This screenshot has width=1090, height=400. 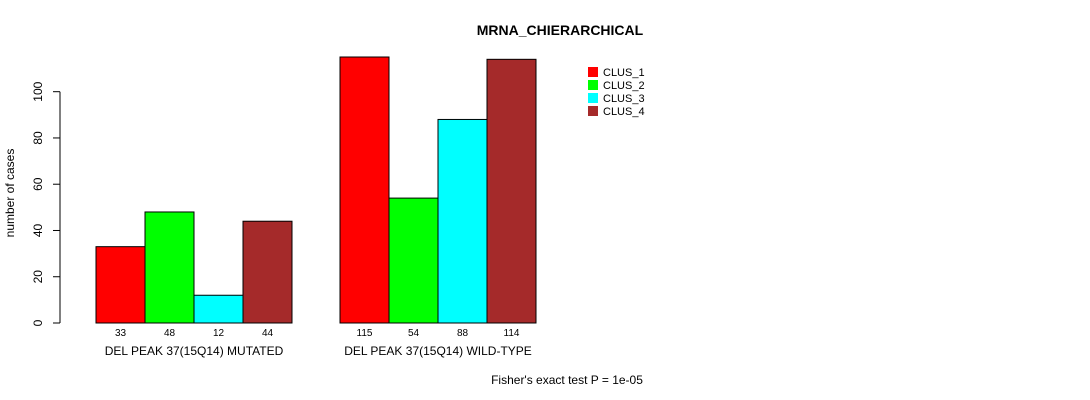 What do you see at coordinates (46, 203) in the screenshot?
I see `y-axis: 0 20 40 60 80 100` at bounding box center [46, 203].